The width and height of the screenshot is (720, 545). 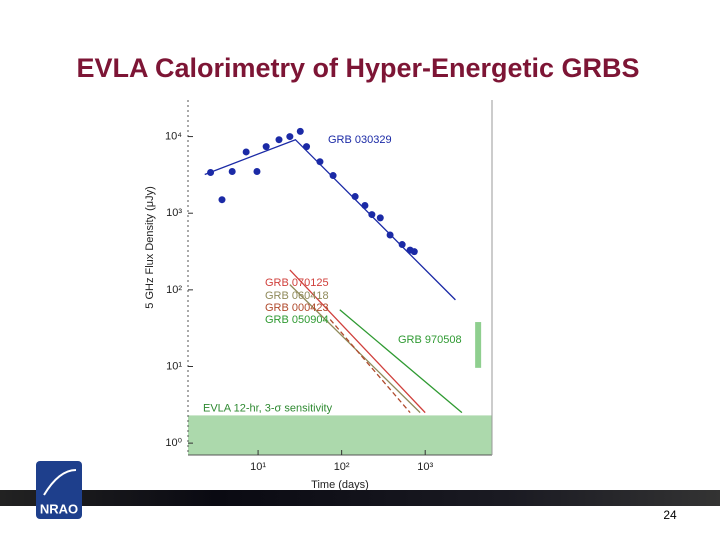 I want to click on page-number: 24, so click(x=670, y=515).